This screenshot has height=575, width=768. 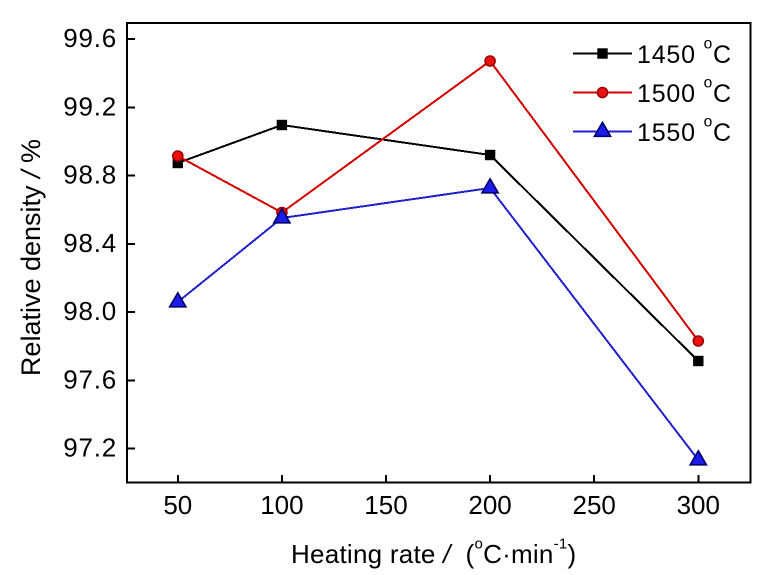 I want to click on svg-text: 300, so click(x=698, y=505).